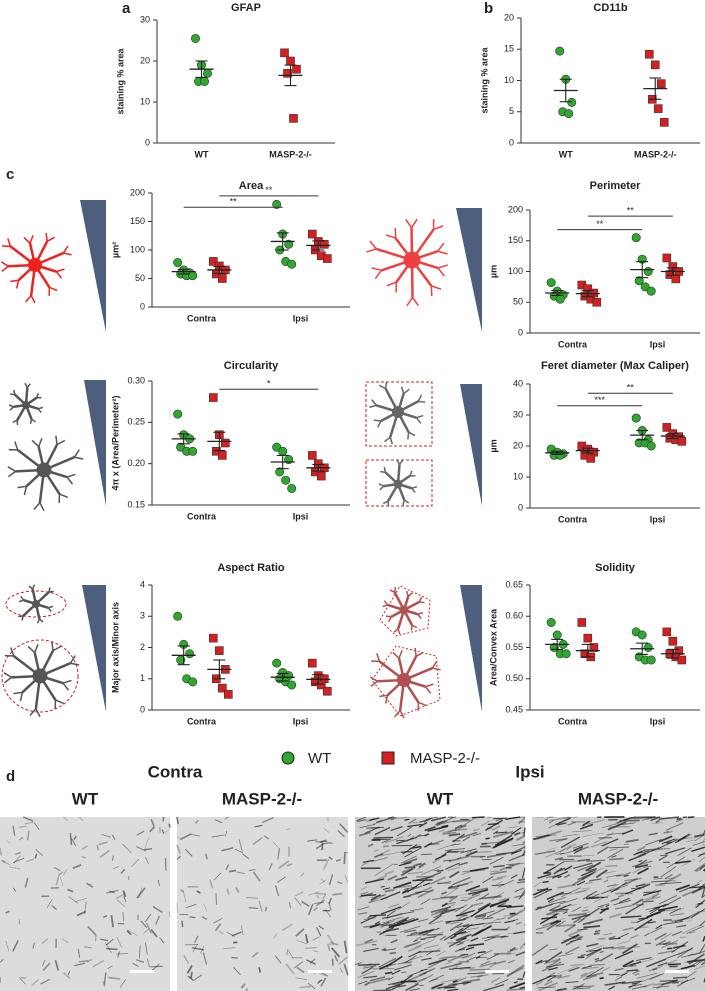 The height and width of the screenshot is (991, 705). What do you see at coordinates (514, 678) in the screenshot?
I see `y-tick-label: 0.50` at bounding box center [514, 678].